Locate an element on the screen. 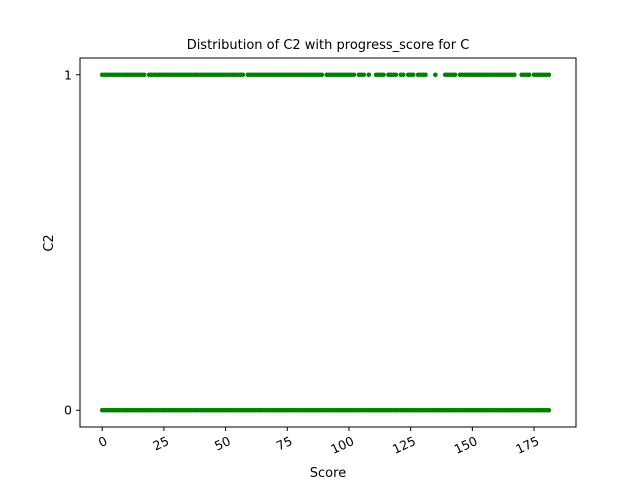  y-axis-label: C2 is located at coordinates (49, 242).